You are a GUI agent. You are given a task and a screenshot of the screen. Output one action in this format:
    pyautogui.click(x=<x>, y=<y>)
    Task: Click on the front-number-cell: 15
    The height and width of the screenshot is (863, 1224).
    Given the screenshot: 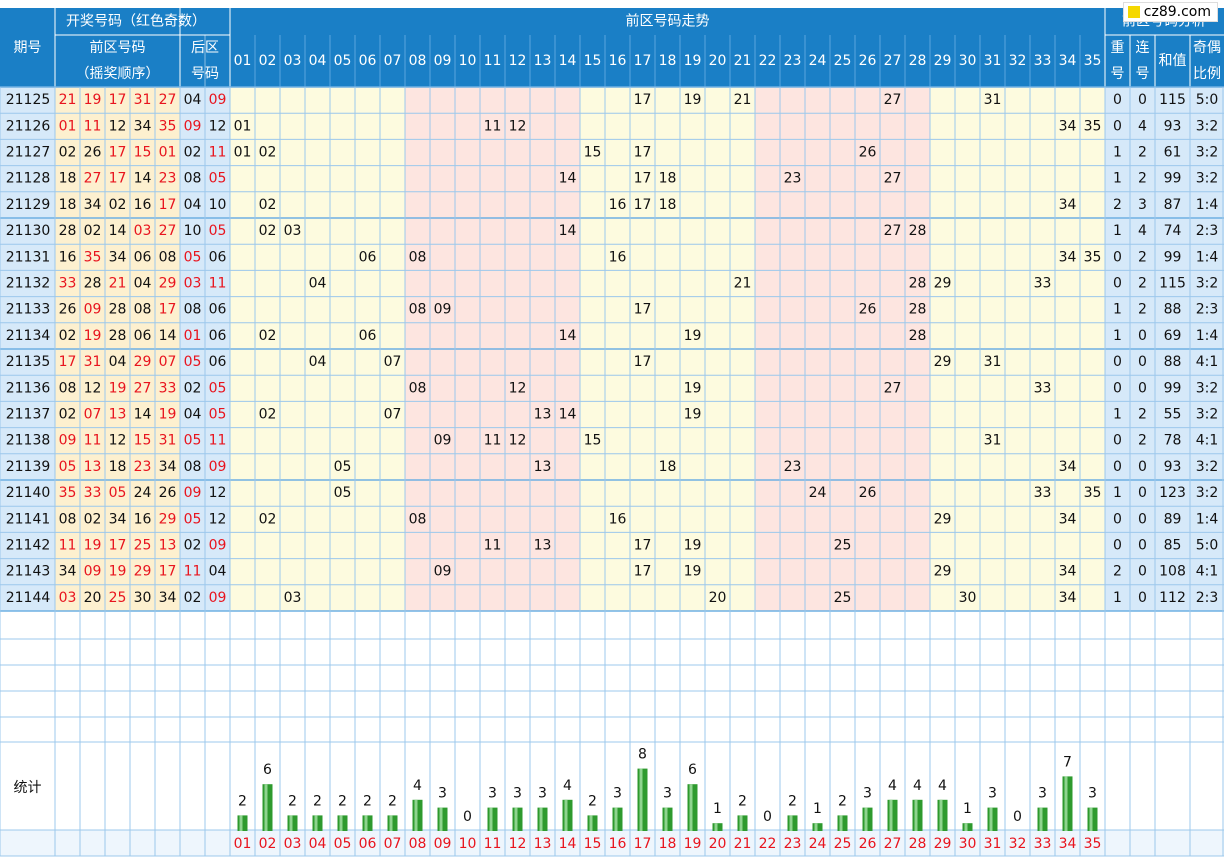 What is the action you would take?
    pyautogui.click(x=143, y=153)
    